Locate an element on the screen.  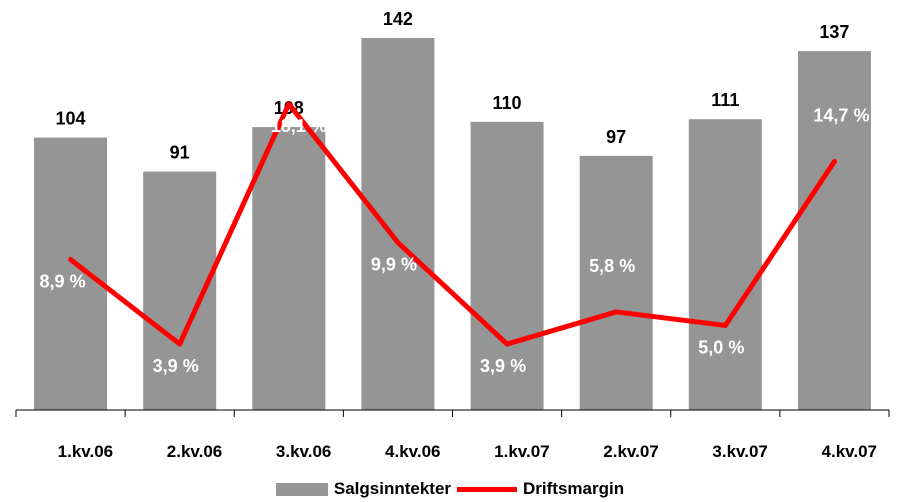
legend-item-salgsinntekter: Salgsinntekter is located at coordinates (363, 489).